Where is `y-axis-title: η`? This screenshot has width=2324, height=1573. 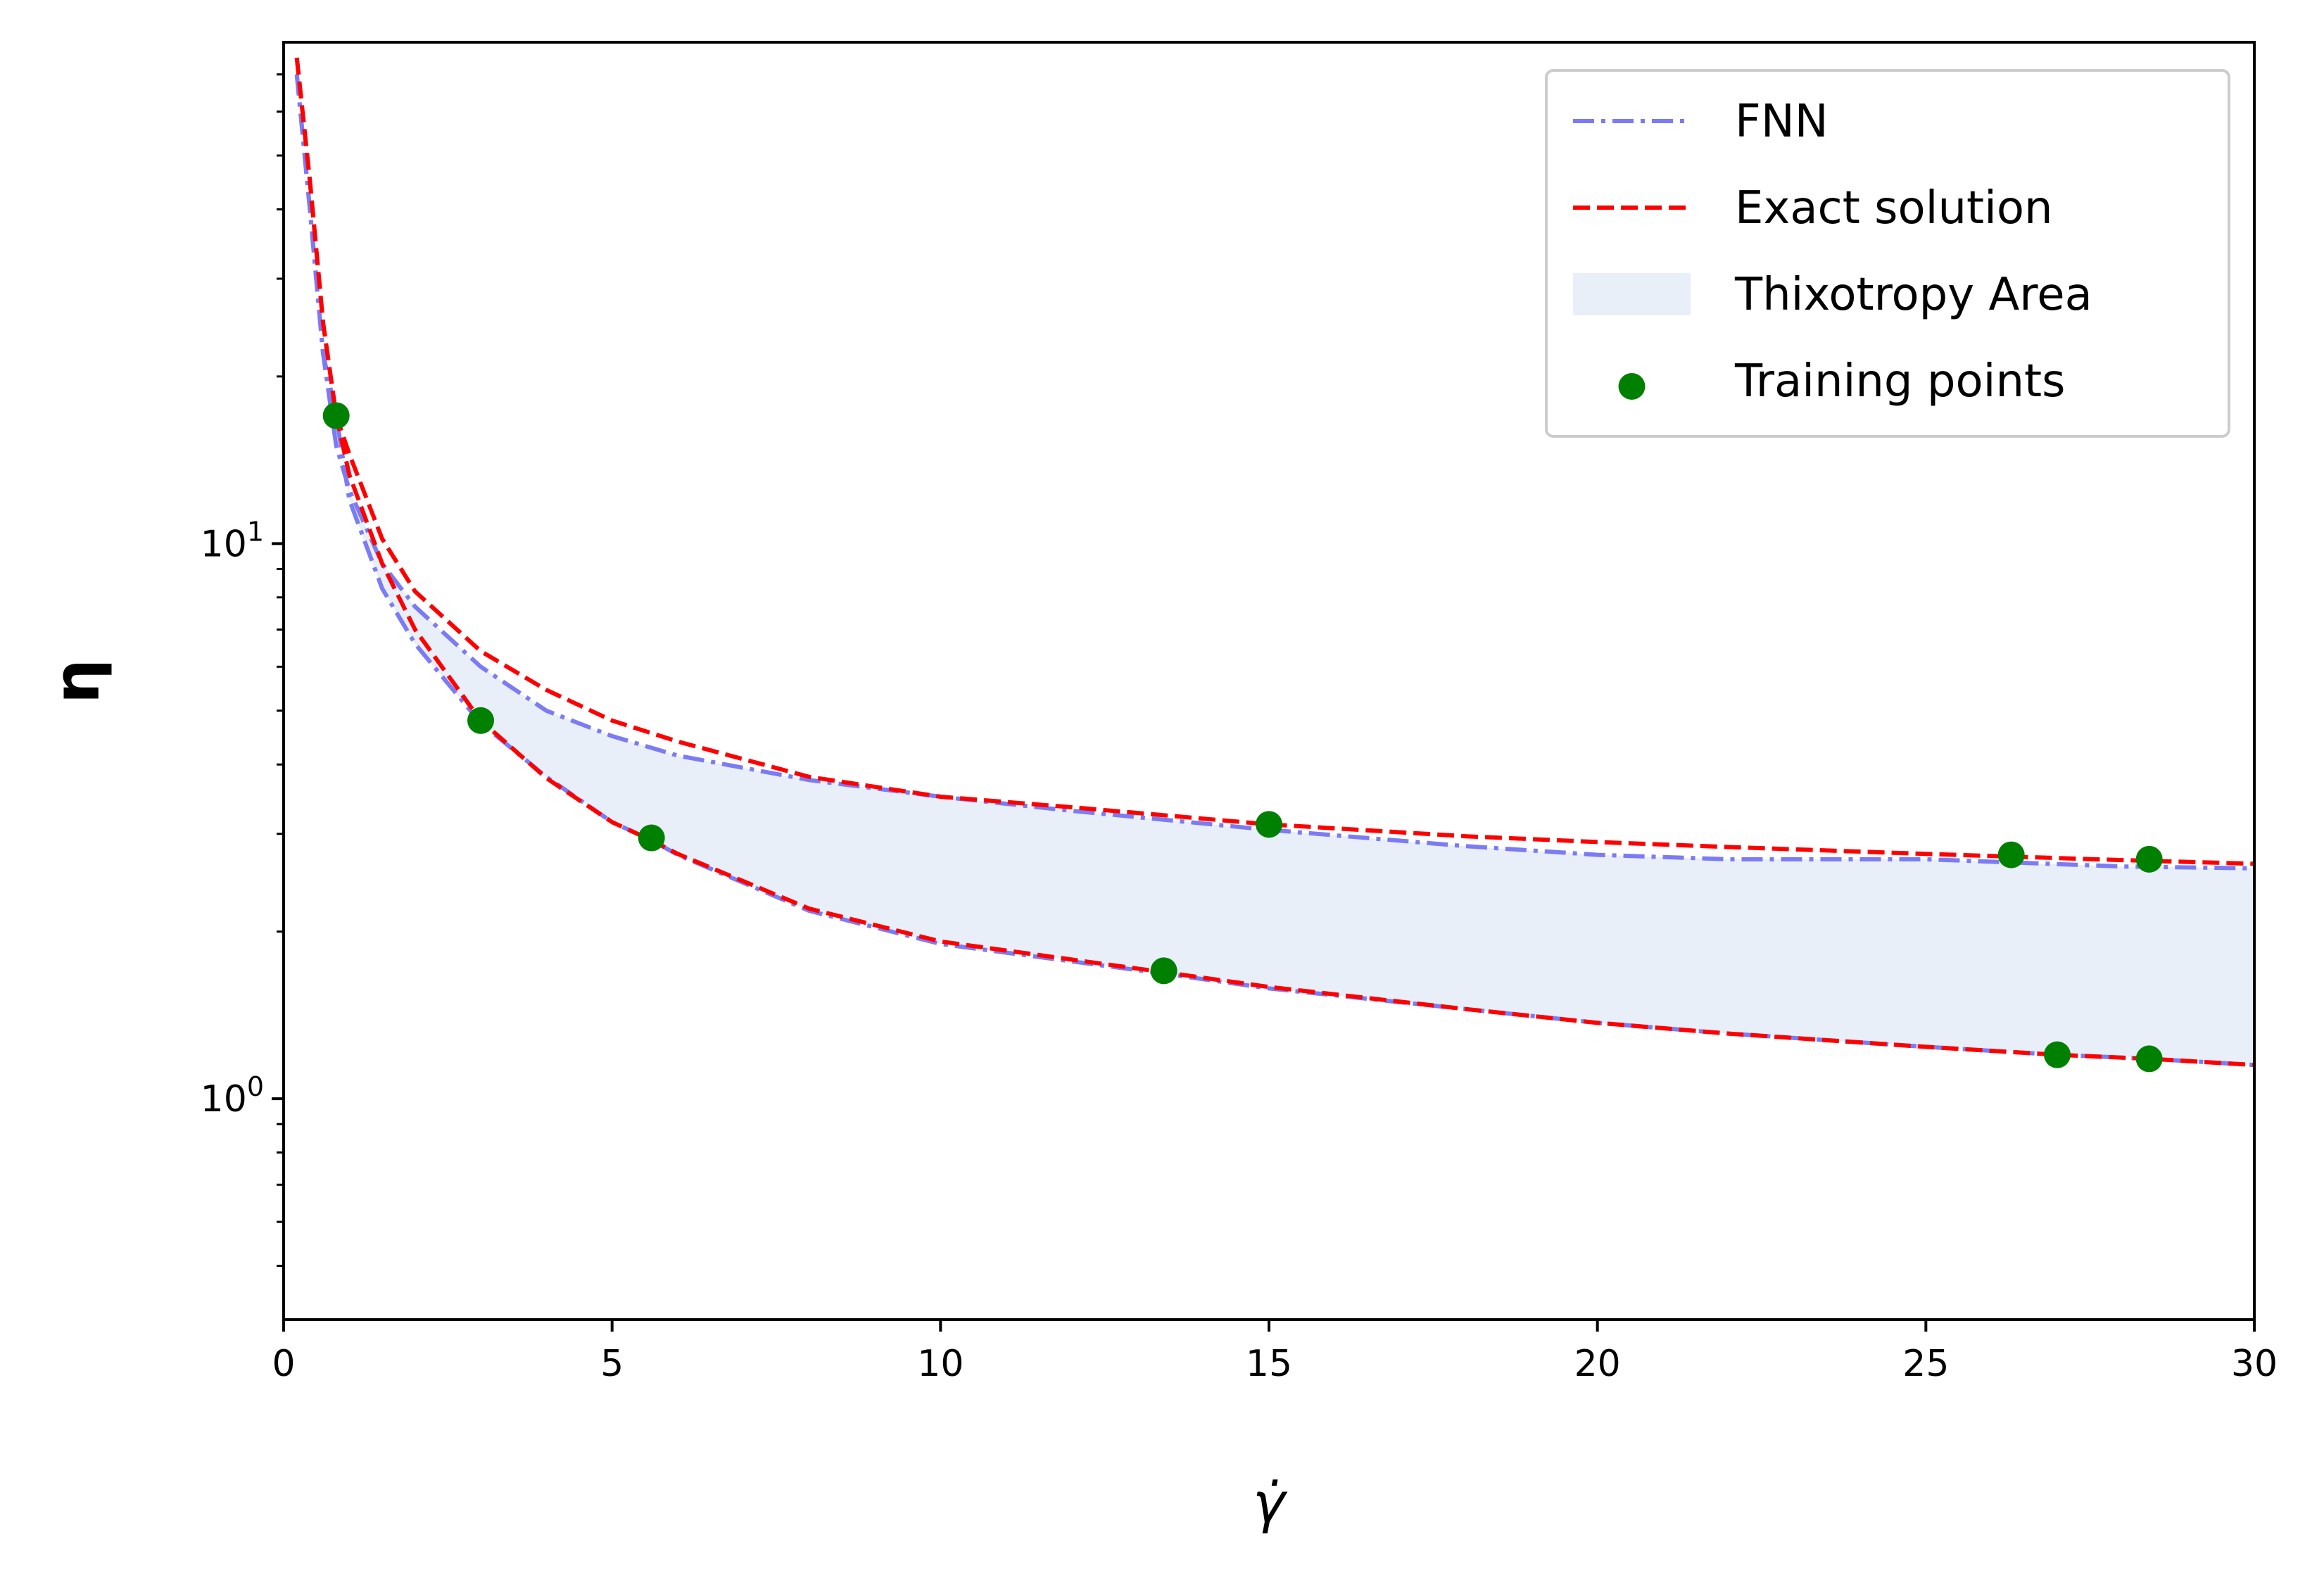 y-axis-title: η is located at coordinates (77, 682).